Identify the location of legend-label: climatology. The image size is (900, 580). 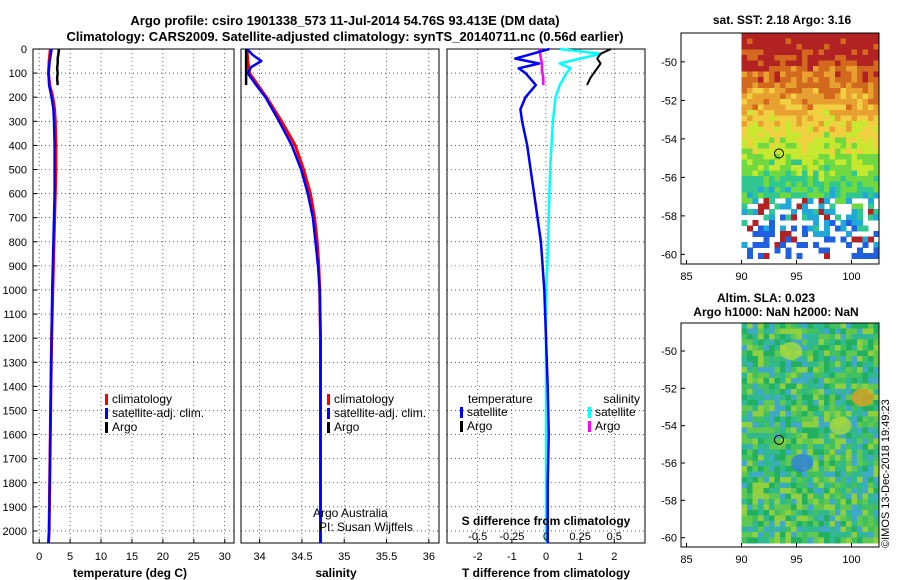
(364, 399).